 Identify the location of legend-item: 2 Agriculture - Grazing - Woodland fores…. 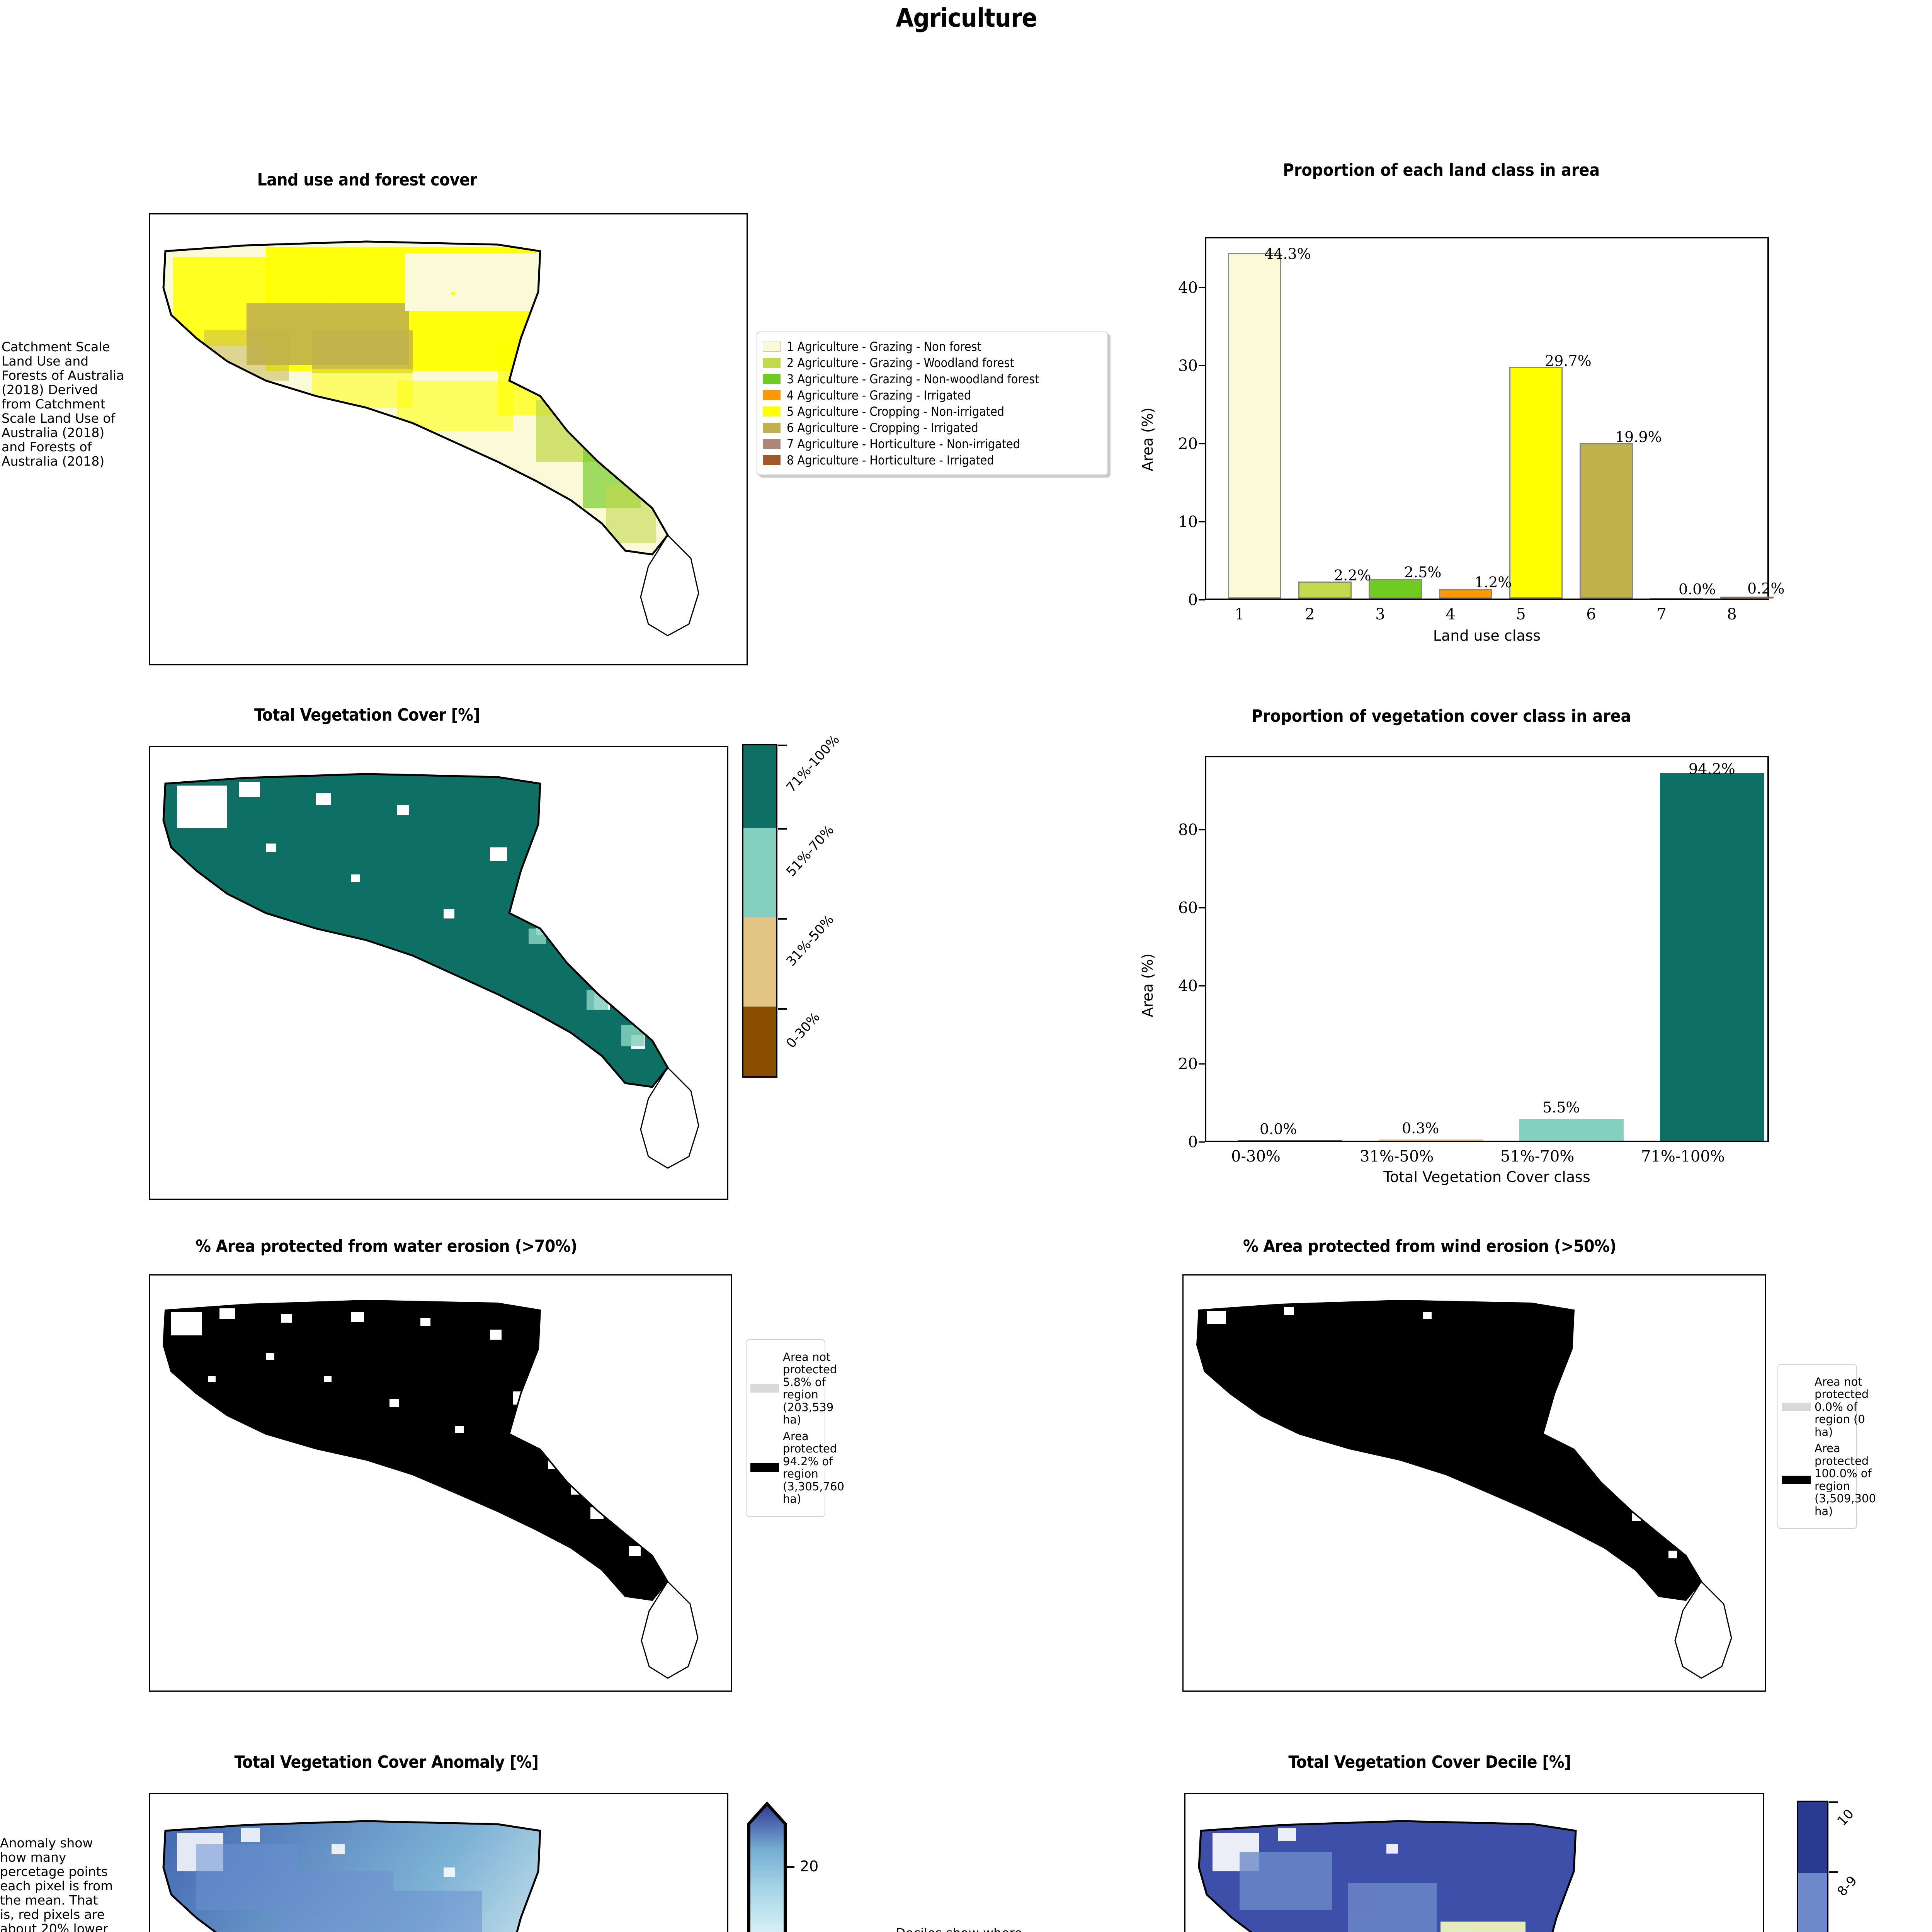
(932, 362).